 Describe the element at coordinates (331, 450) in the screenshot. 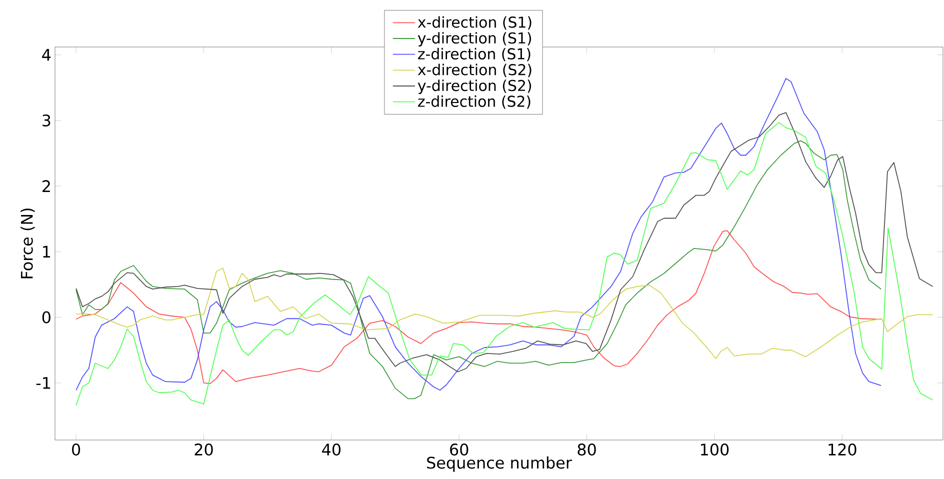

I see `x-tick-label: 40` at that location.